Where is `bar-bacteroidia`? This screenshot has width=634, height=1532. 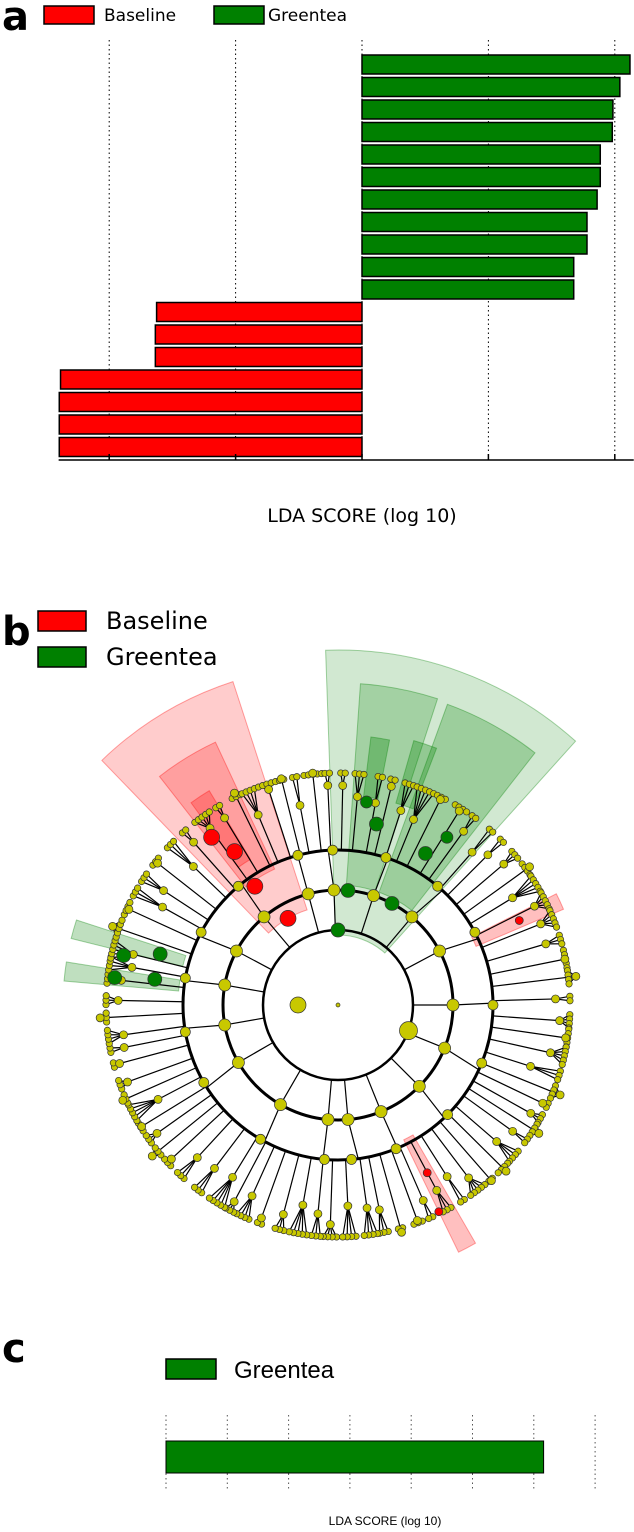 bar-bacteroidia is located at coordinates (491, 87).